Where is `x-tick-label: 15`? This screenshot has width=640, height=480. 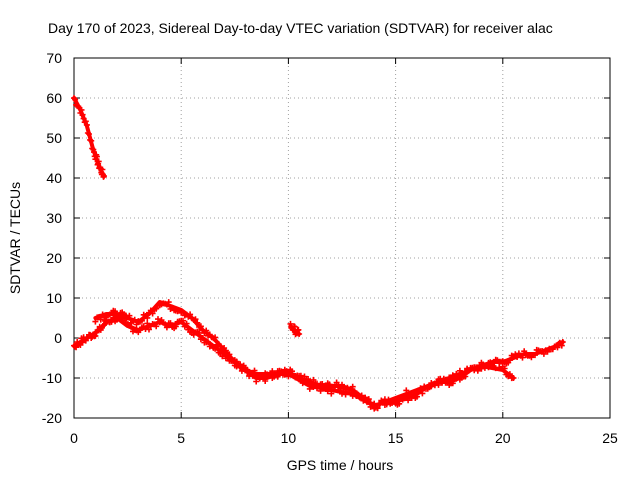 x-tick-label: 15 is located at coordinates (396, 438).